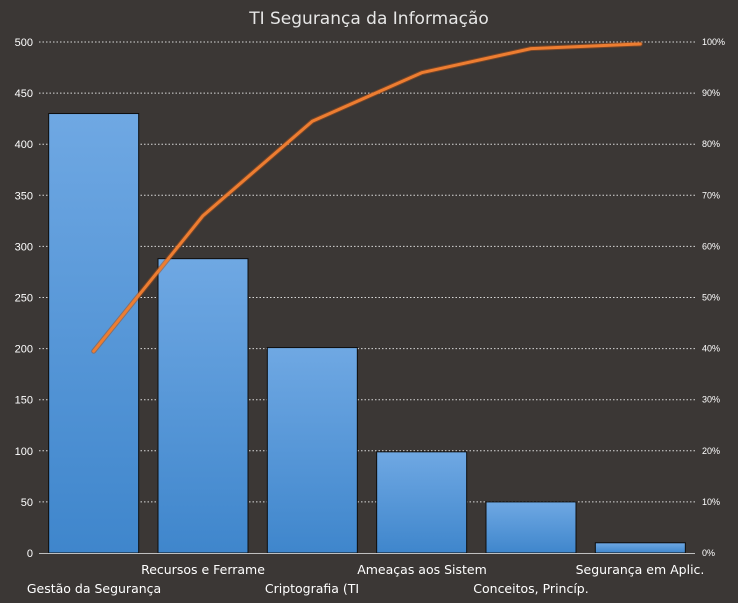 The image size is (738, 603). I want to click on chart-title: TI Segurança da Informação, so click(368, 19).